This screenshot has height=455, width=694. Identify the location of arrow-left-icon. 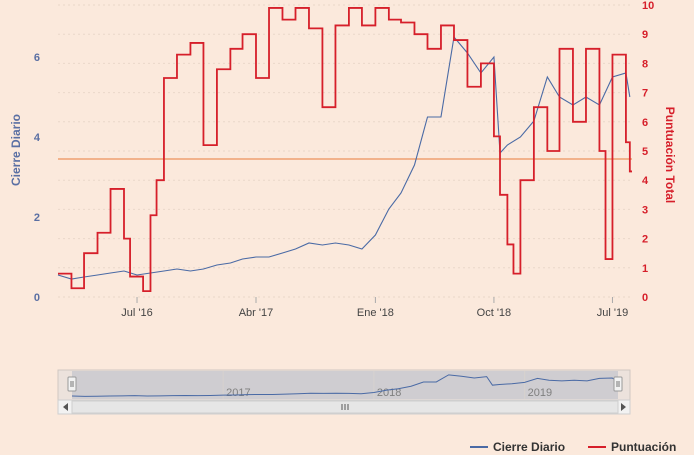
(65, 407).